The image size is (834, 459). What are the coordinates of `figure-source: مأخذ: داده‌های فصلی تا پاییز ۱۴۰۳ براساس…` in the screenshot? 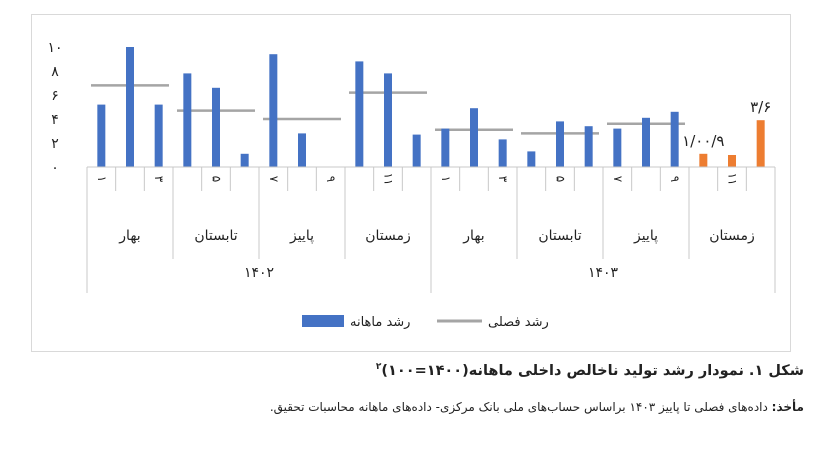 It's located at (537, 407).